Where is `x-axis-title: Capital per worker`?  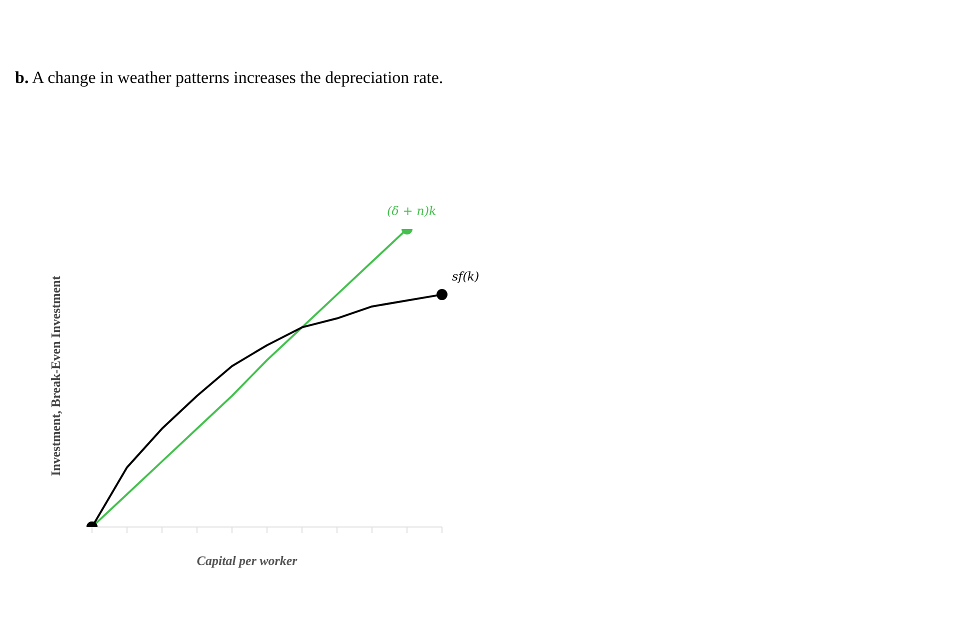 x-axis-title: Capital per worker is located at coordinates (247, 560).